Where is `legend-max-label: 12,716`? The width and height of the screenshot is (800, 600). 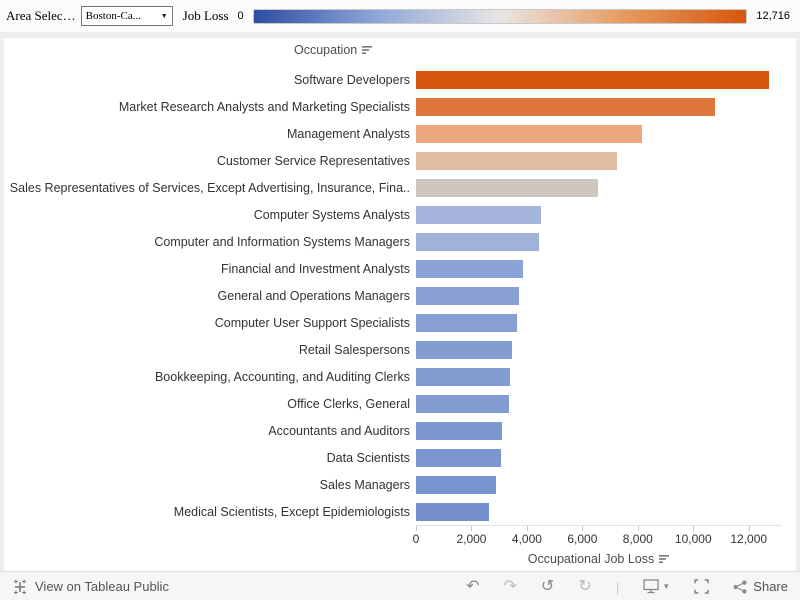 legend-max-label: 12,716 is located at coordinates (773, 16).